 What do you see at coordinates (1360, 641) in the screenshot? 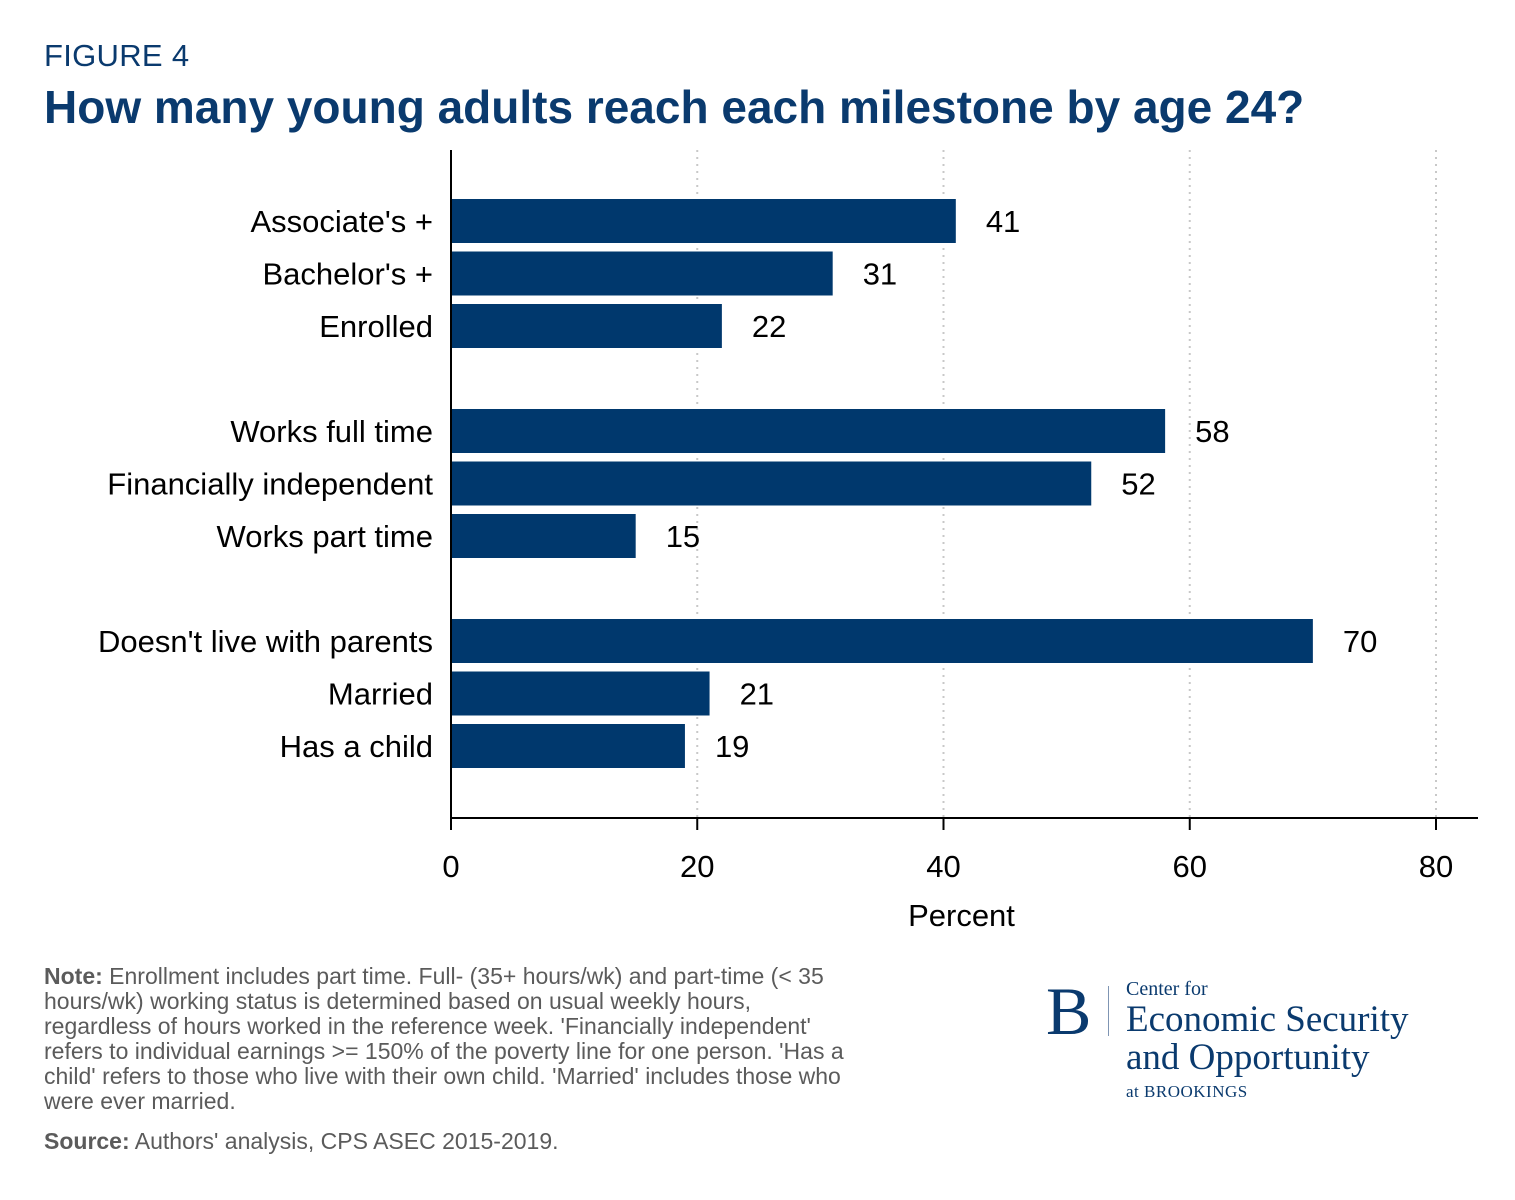
I see `data-label: 70` at bounding box center [1360, 641].